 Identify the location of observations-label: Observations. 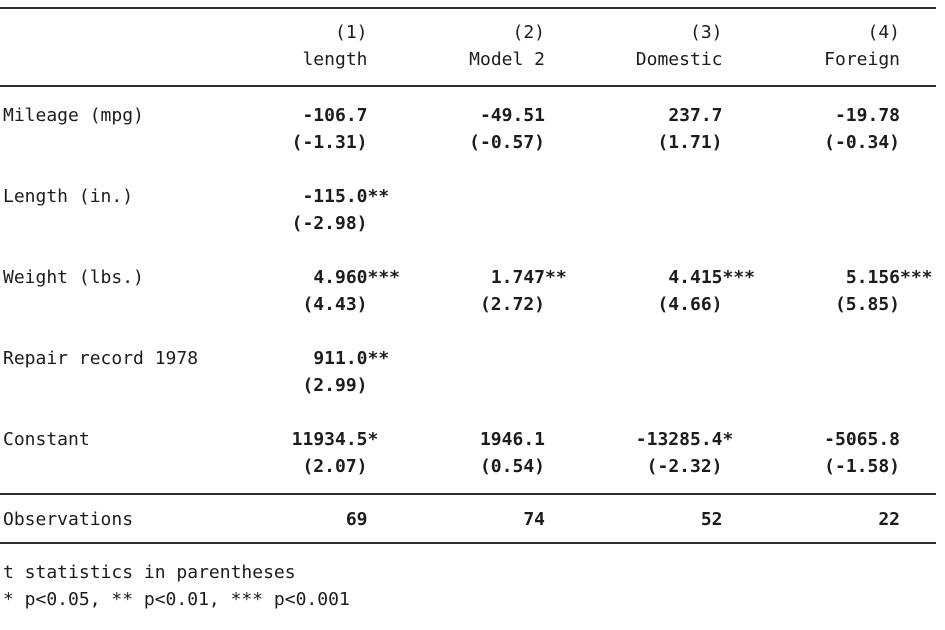
(68, 519).